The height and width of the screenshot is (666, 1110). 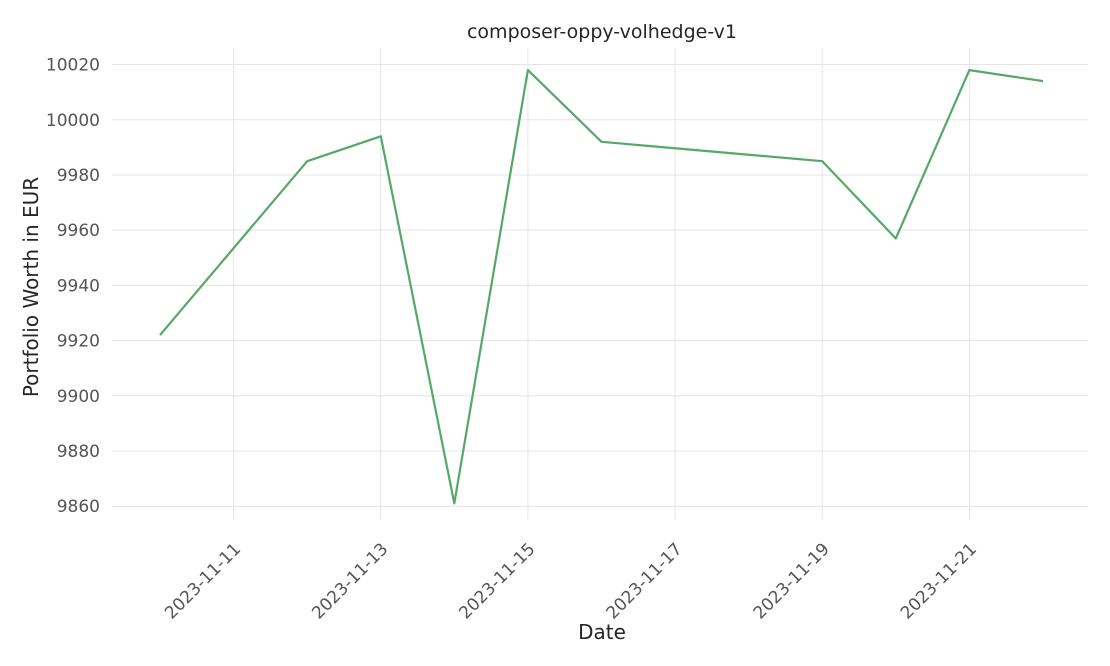 I want to click on y-tick-label: 9880, so click(x=78, y=452).